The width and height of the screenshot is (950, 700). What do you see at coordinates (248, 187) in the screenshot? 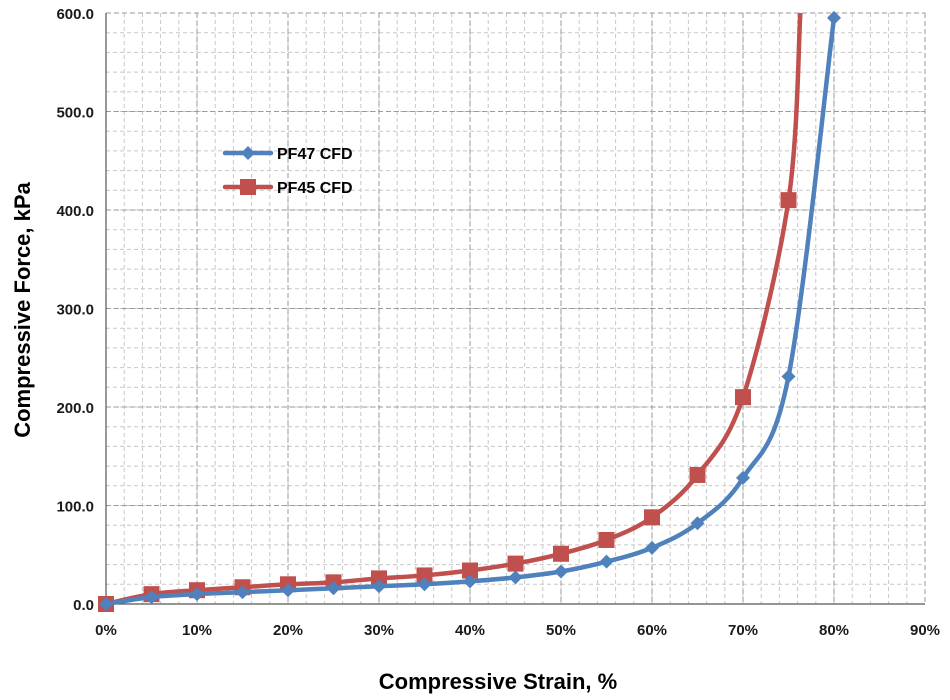
I see `legend-marker-pf45` at bounding box center [248, 187].